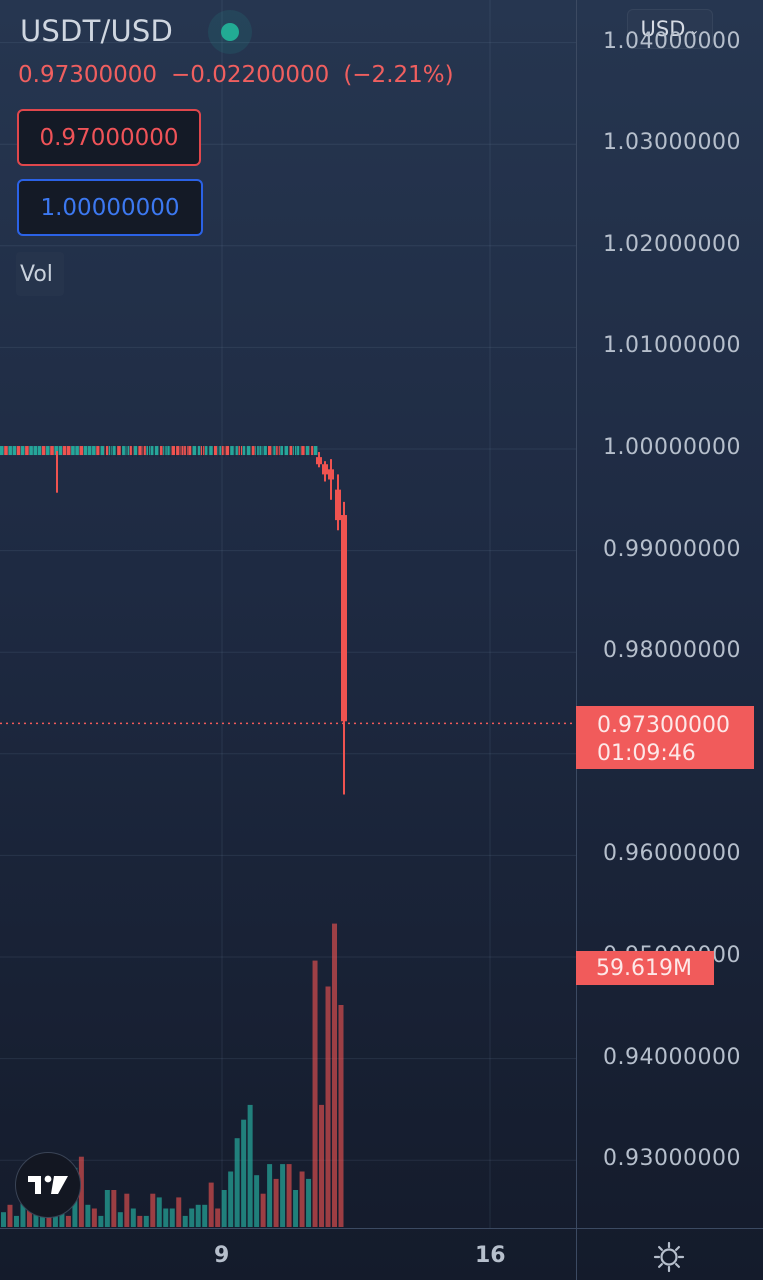  Describe the element at coordinates (110, 207) in the screenshot. I see `buy-button: 1.00000000` at that location.